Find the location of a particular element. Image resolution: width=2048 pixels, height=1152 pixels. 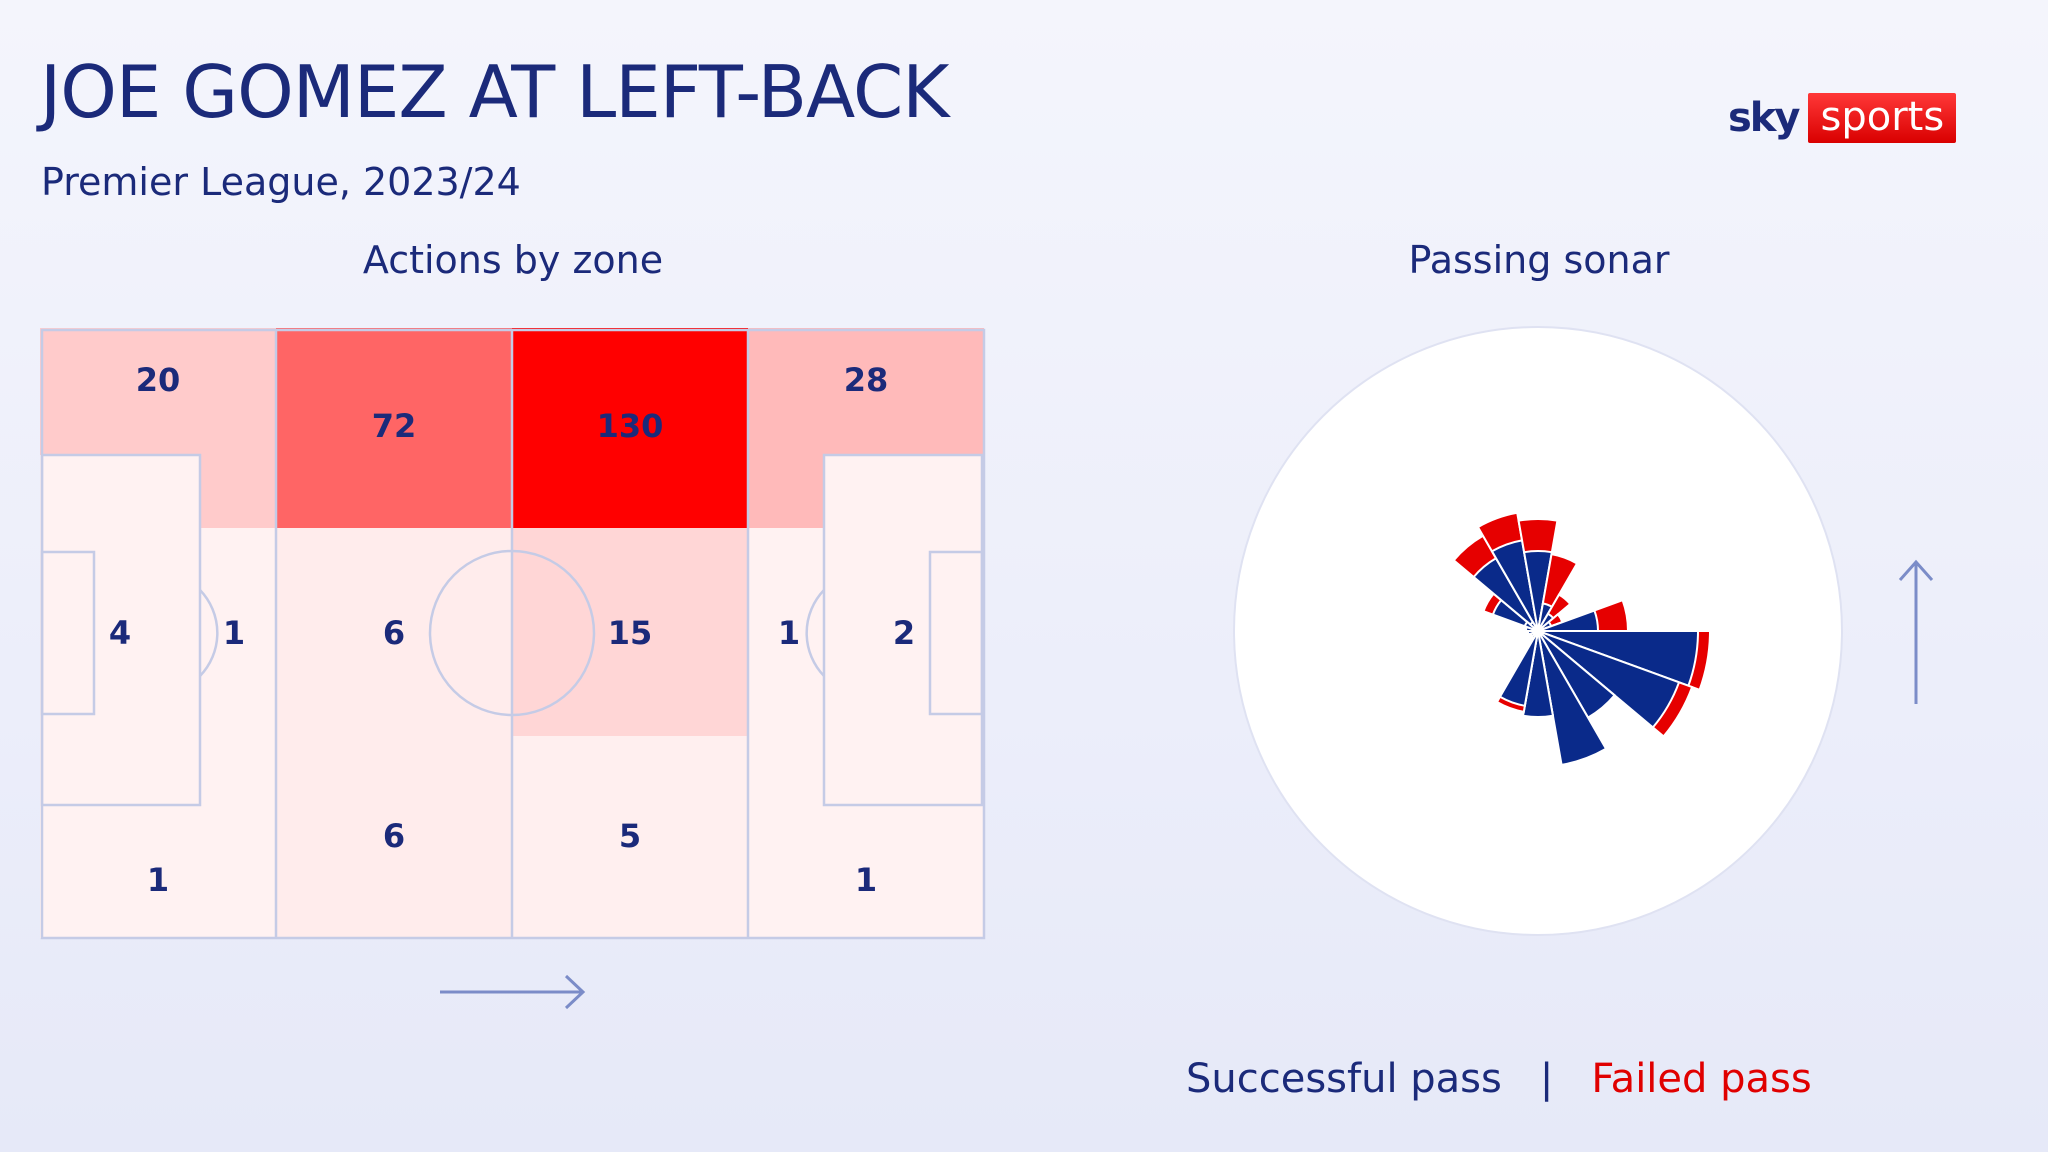

zone-label-own-box: 4 is located at coordinates (120, 633).